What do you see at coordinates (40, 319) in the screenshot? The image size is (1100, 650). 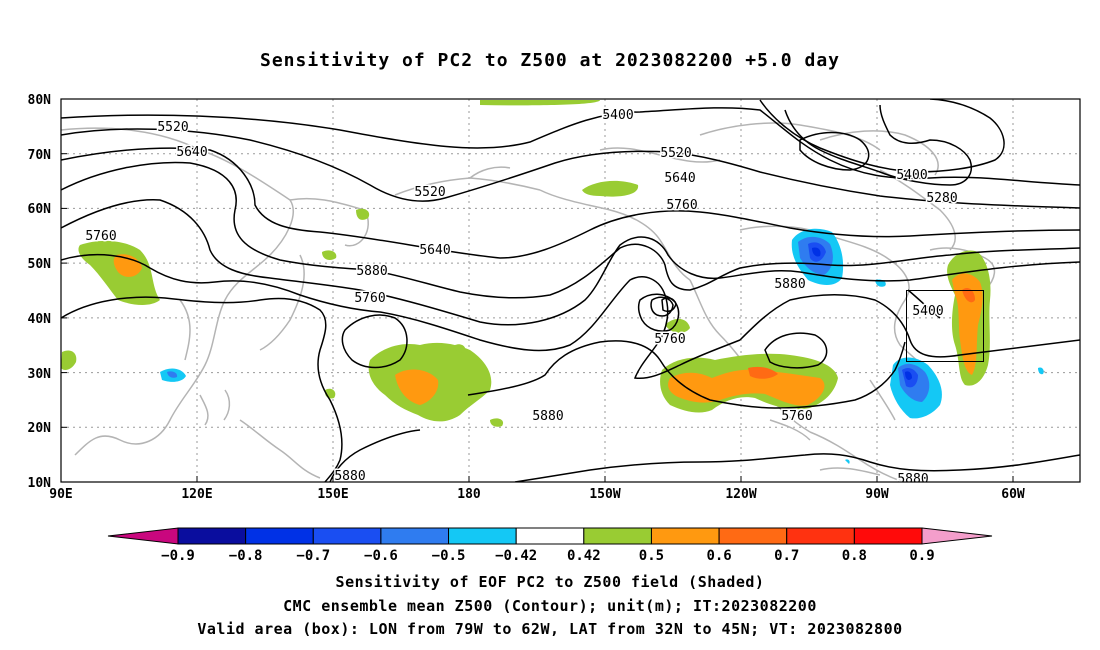 I see `y-tick-label: 40N` at bounding box center [40, 319].